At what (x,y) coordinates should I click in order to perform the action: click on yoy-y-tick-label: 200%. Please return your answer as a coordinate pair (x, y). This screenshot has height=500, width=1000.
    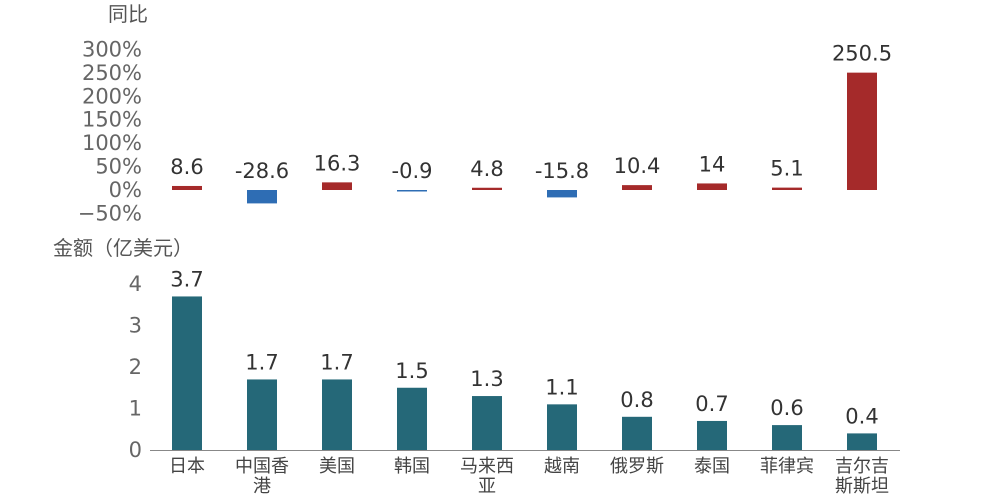
    Looking at the image, I should click on (112, 96).